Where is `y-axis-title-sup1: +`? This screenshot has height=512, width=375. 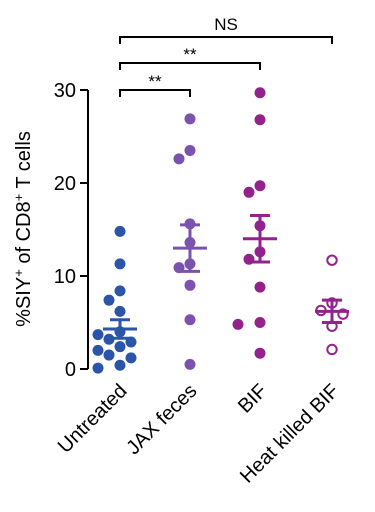
y-axis-title-sup1: + is located at coordinates (18, 273).